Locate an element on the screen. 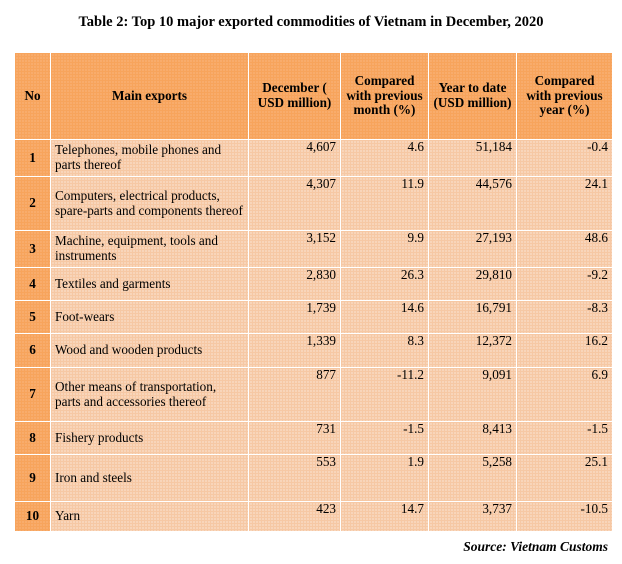  ytd-value: 44,576 is located at coordinates (472, 203).